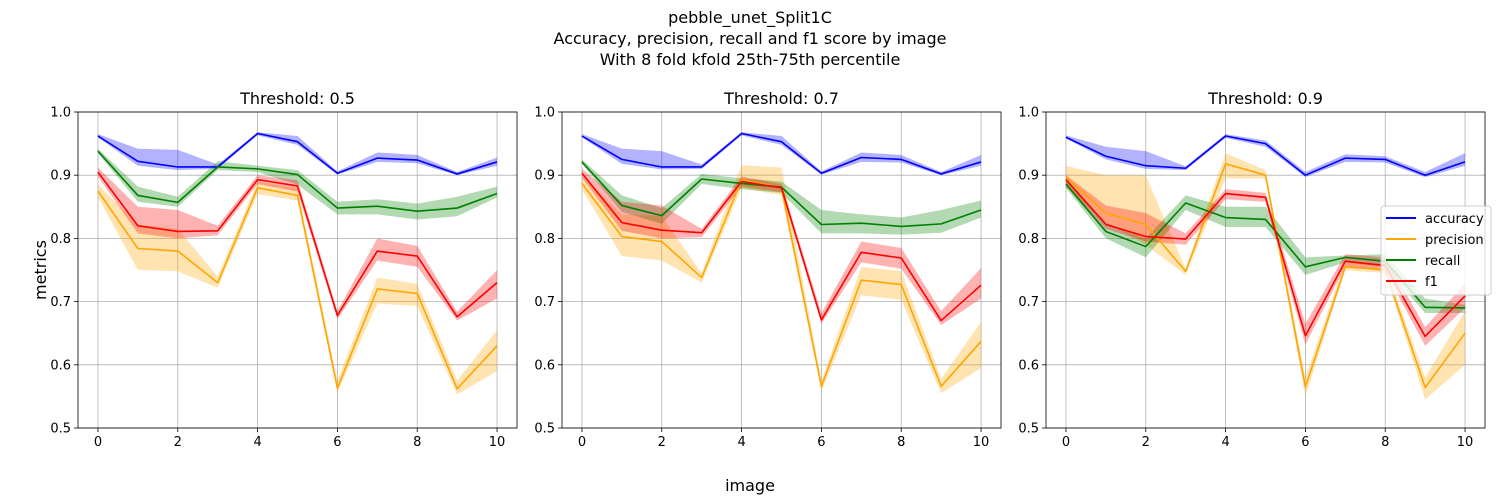  Describe the element at coordinates (544, 429) in the screenshot. I see `panel-2-y-tick-label: 0.5` at that location.